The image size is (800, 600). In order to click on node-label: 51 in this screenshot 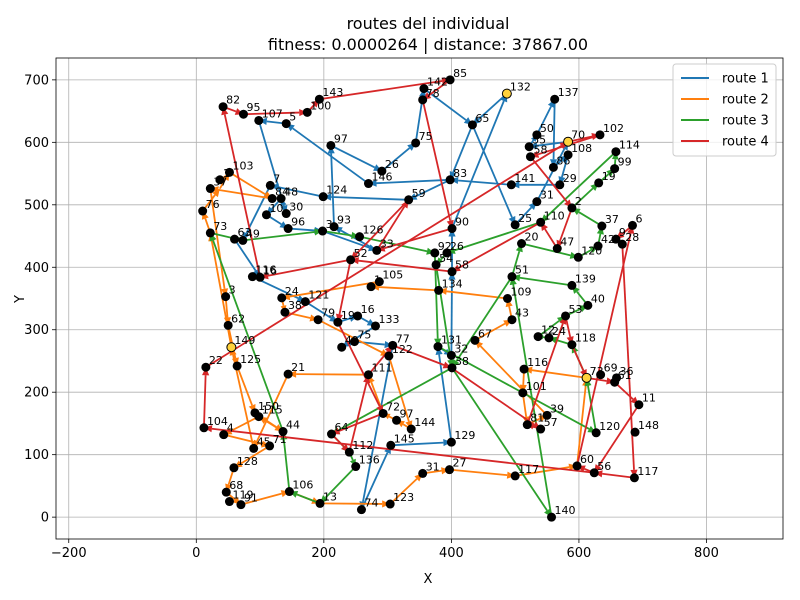, I will do `click(522, 270)`.